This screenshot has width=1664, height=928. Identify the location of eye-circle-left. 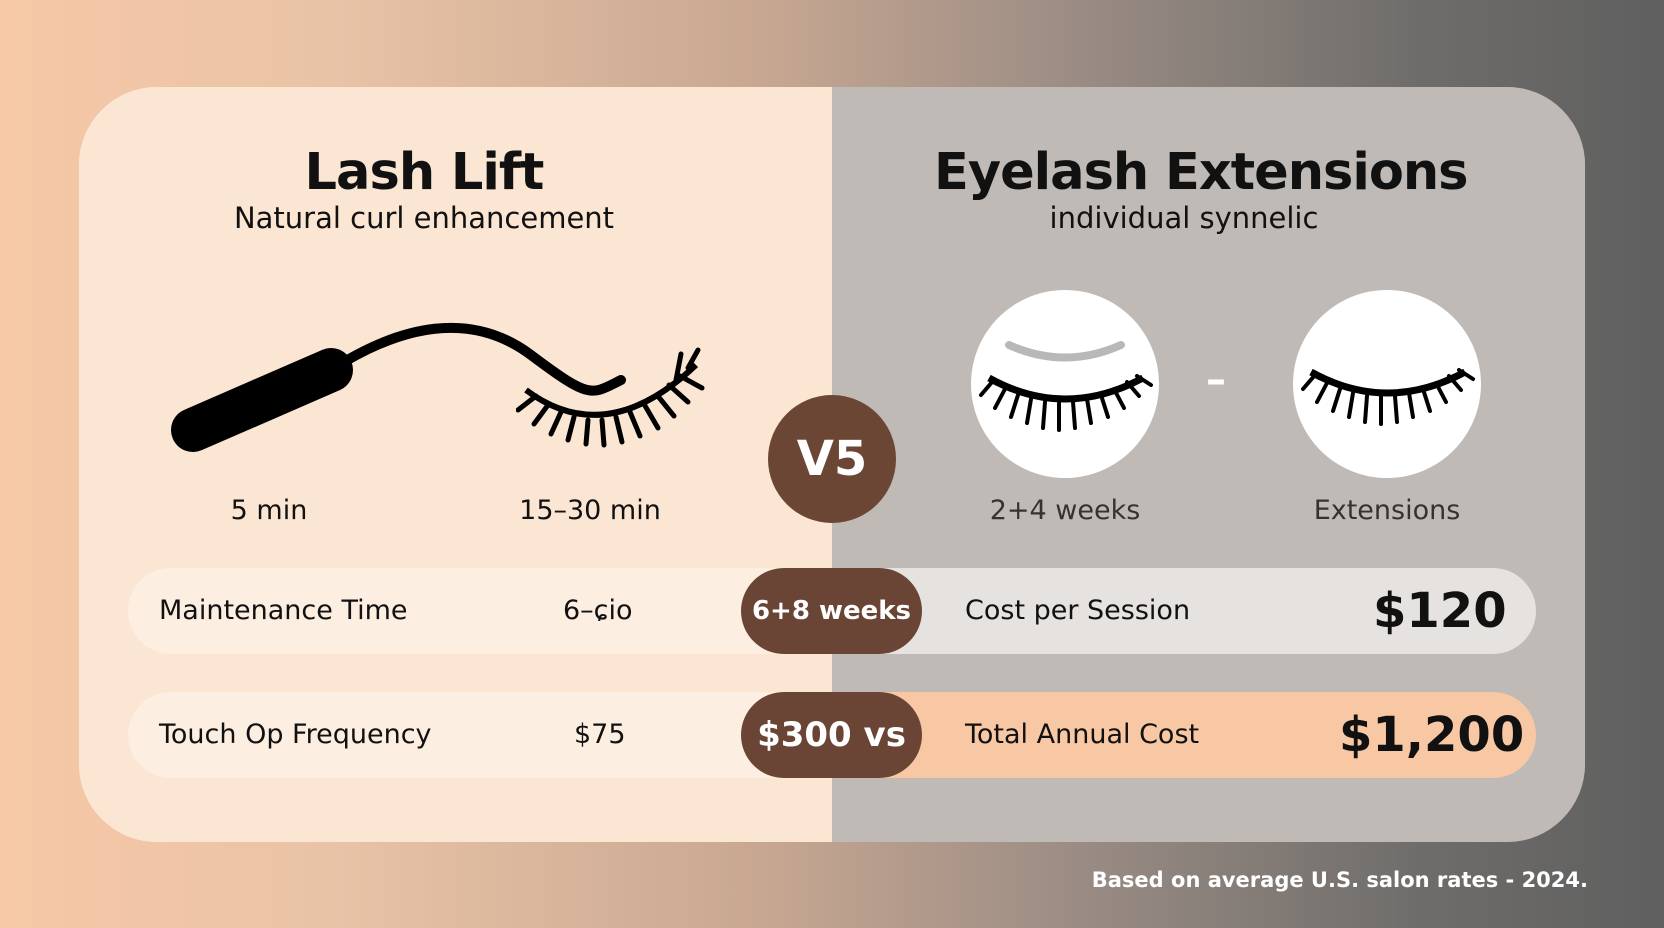
(1065, 384).